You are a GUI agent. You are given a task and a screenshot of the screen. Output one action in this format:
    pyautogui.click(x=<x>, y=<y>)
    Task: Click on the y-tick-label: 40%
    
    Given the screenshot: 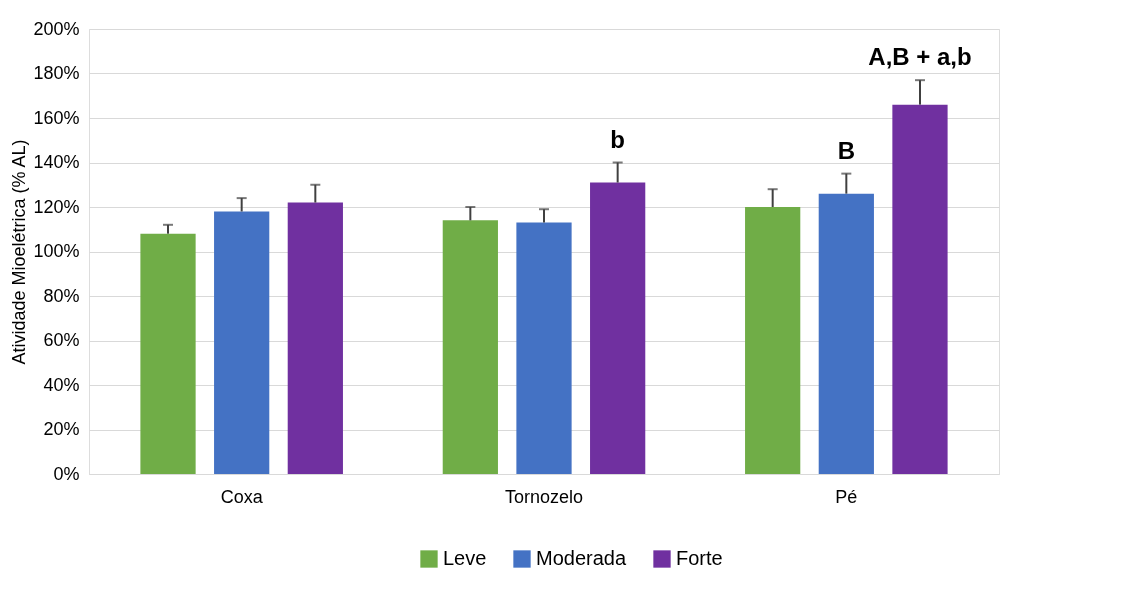 What is the action you would take?
    pyautogui.click(x=61, y=384)
    